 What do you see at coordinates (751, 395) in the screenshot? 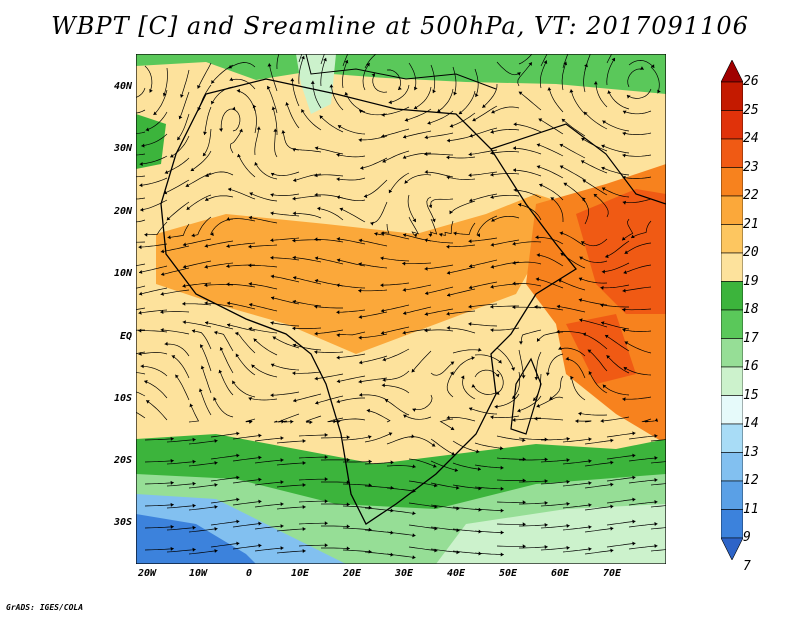
I see `colorbar-label: 15` at bounding box center [751, 395].